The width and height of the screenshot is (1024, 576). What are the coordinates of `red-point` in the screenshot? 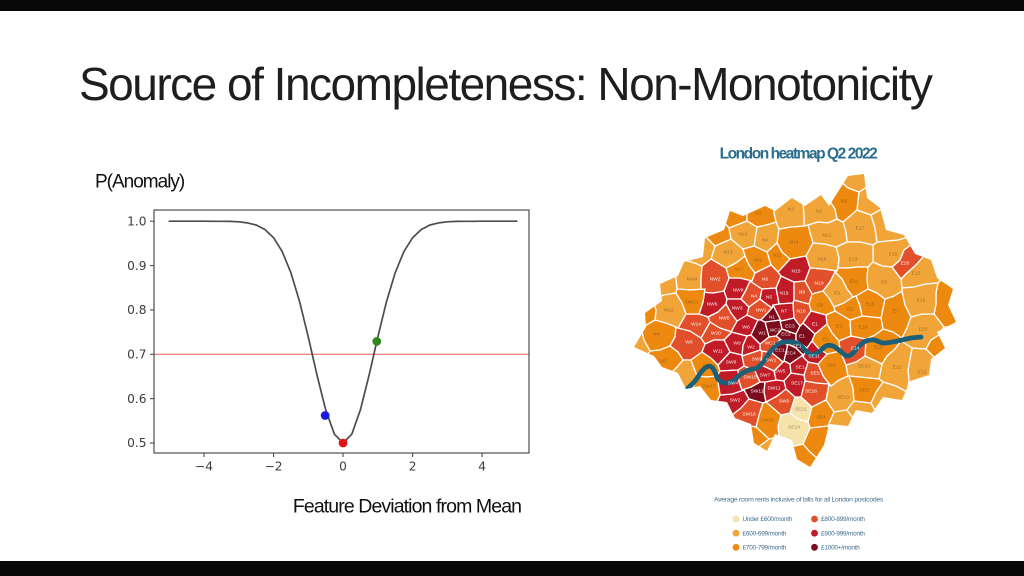 It's located at (343, 443).